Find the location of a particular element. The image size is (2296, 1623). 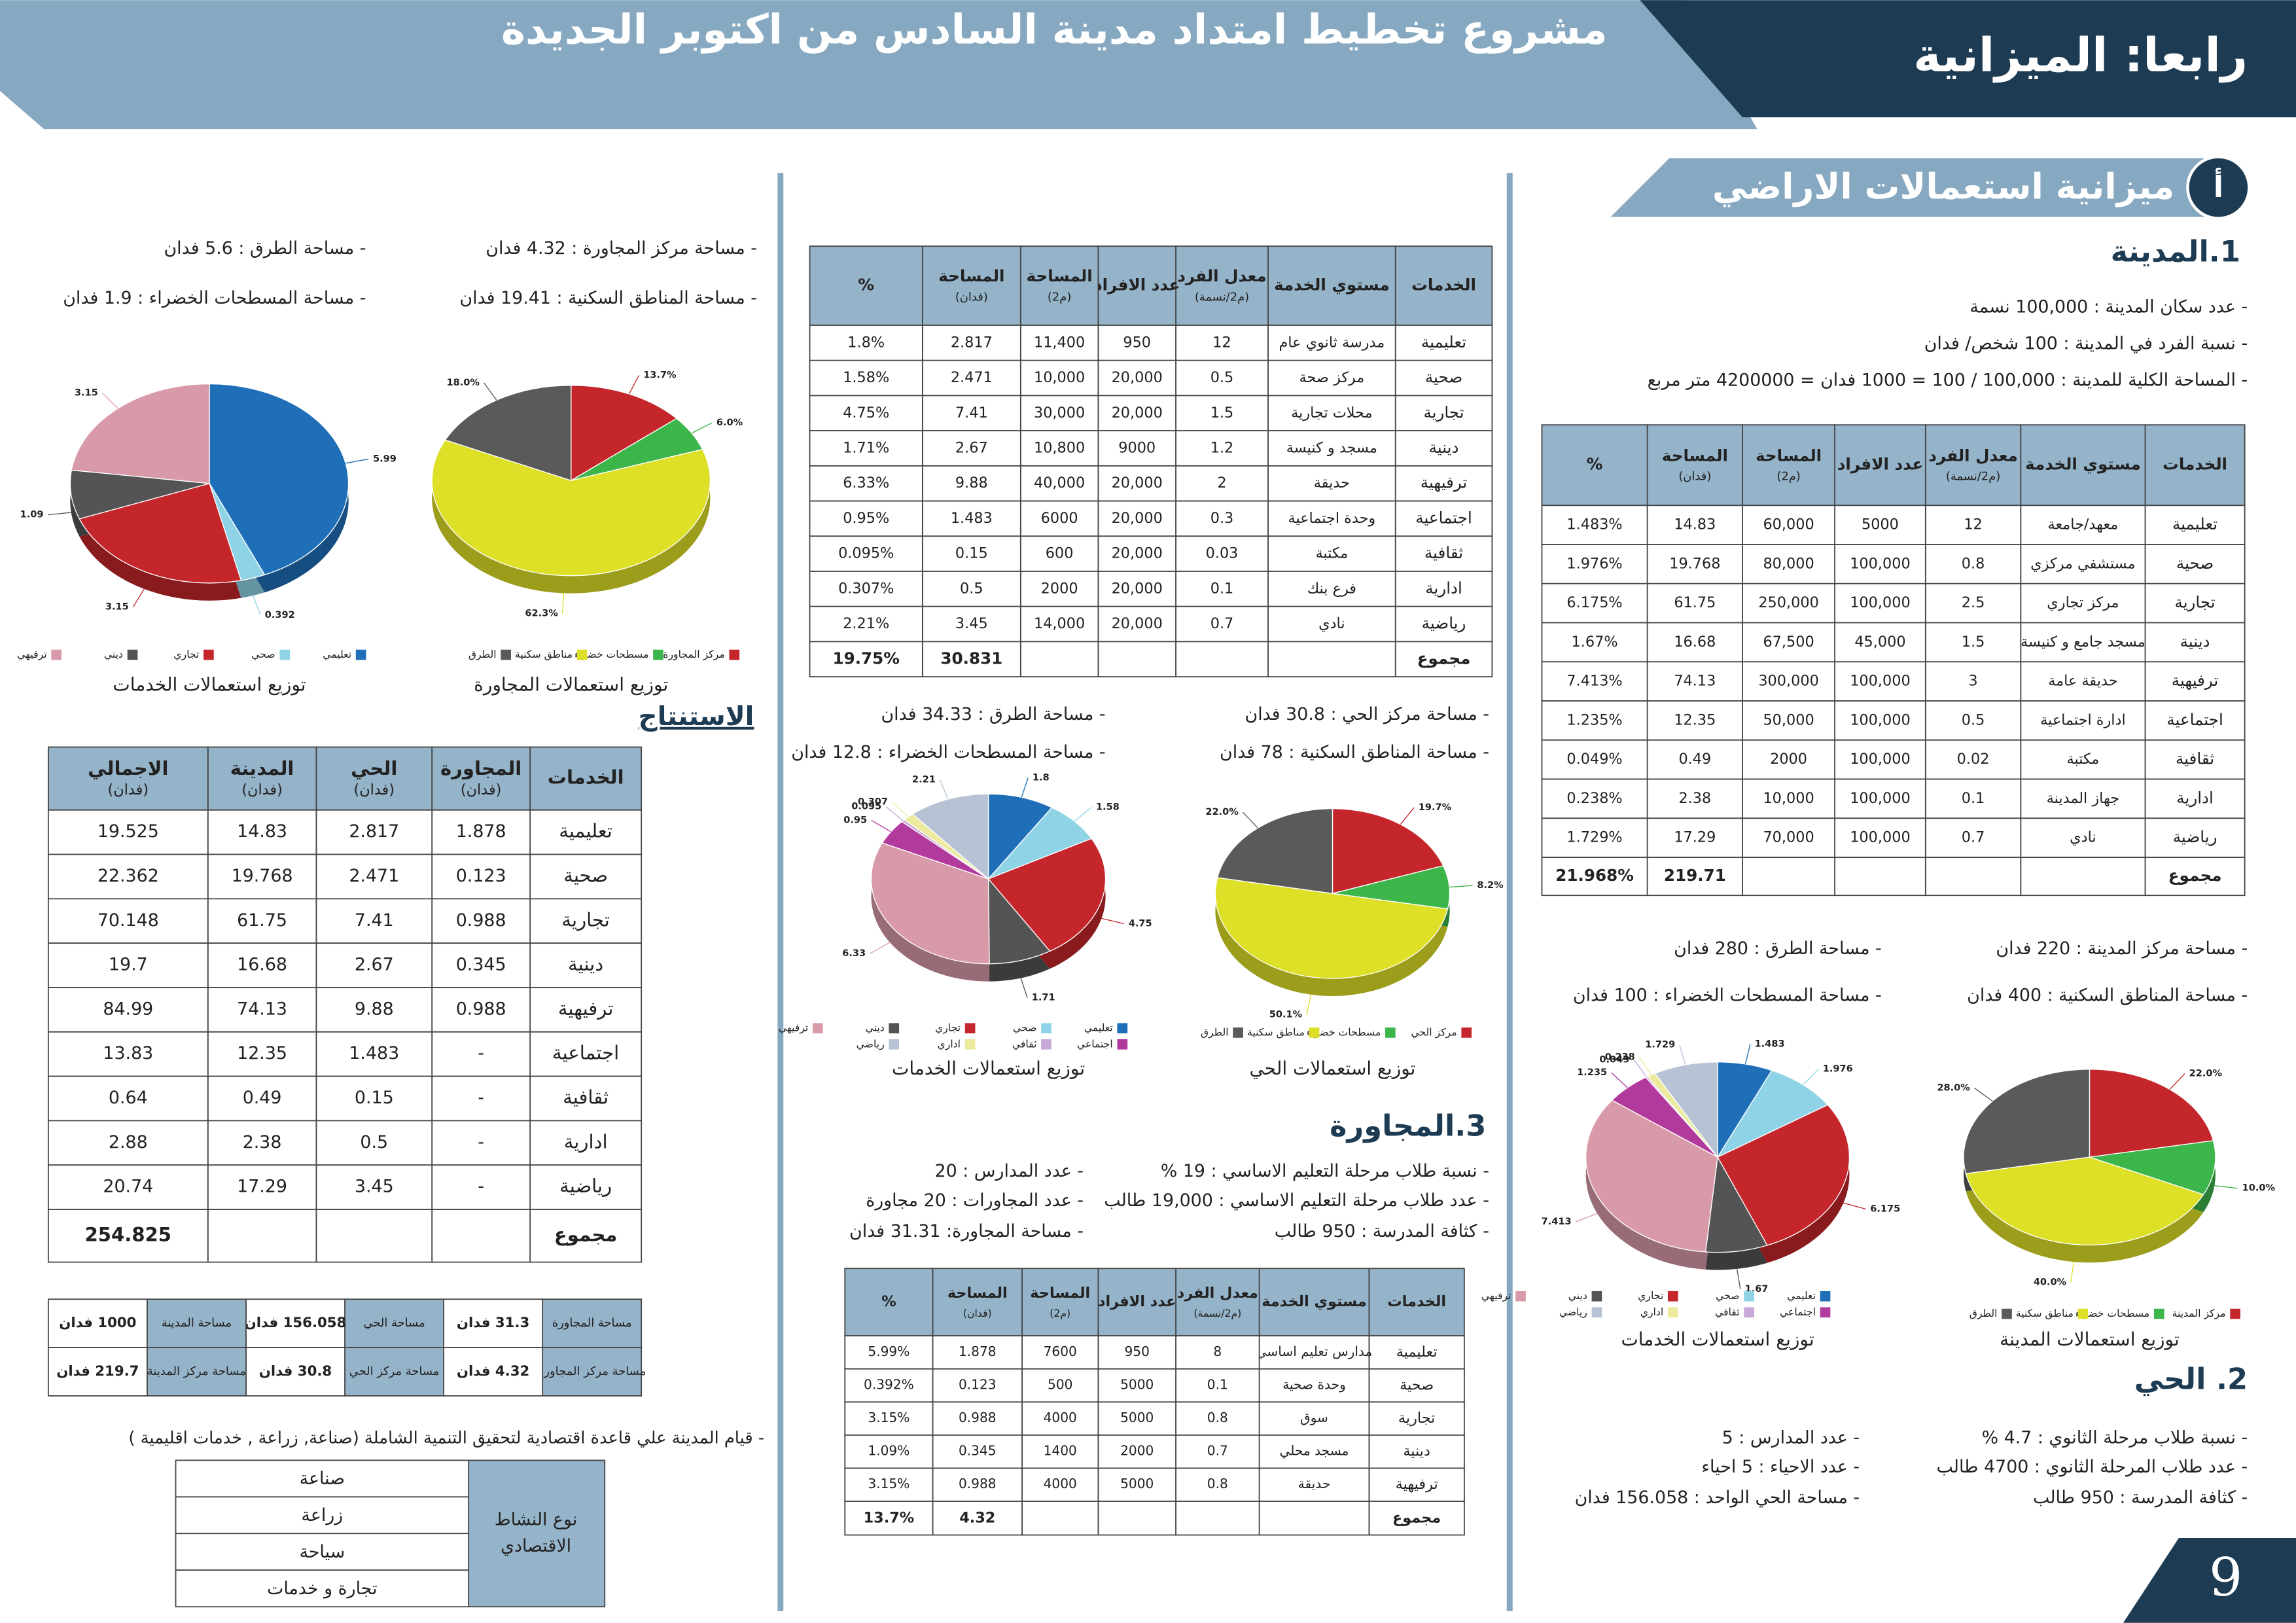

legend-label: مناطق سكنية is located at coordinates (1276, 1032).